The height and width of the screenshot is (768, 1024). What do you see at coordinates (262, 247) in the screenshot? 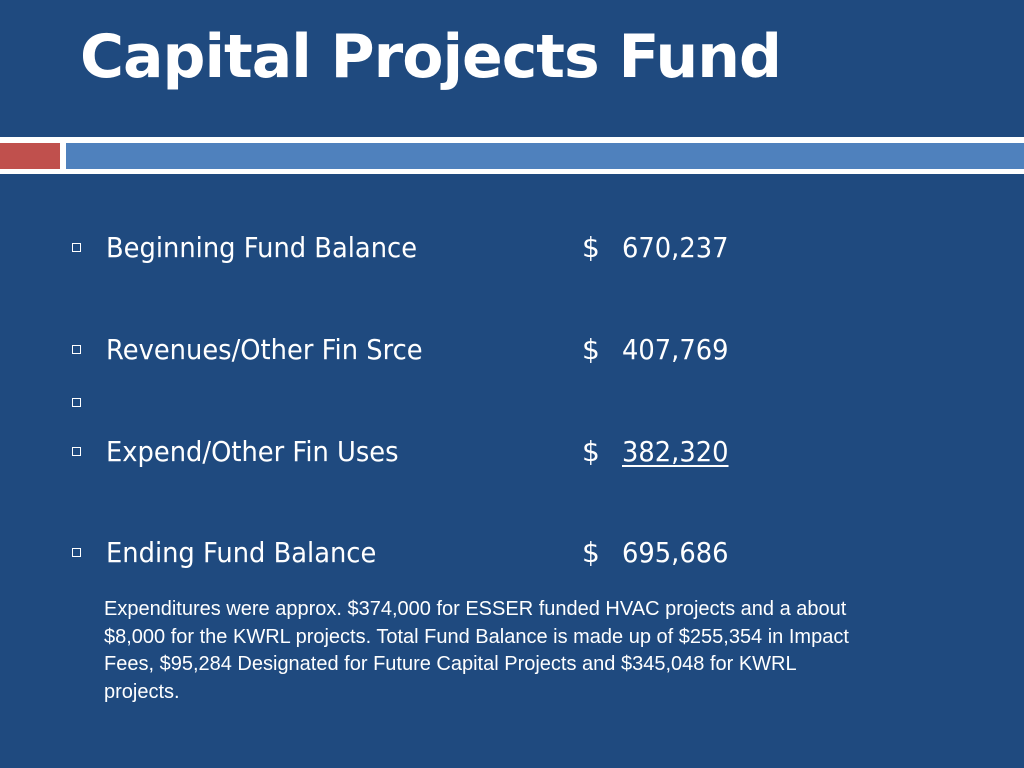
I see `row-label: Beginning Fund Balance` at bounding box center [262, 247].